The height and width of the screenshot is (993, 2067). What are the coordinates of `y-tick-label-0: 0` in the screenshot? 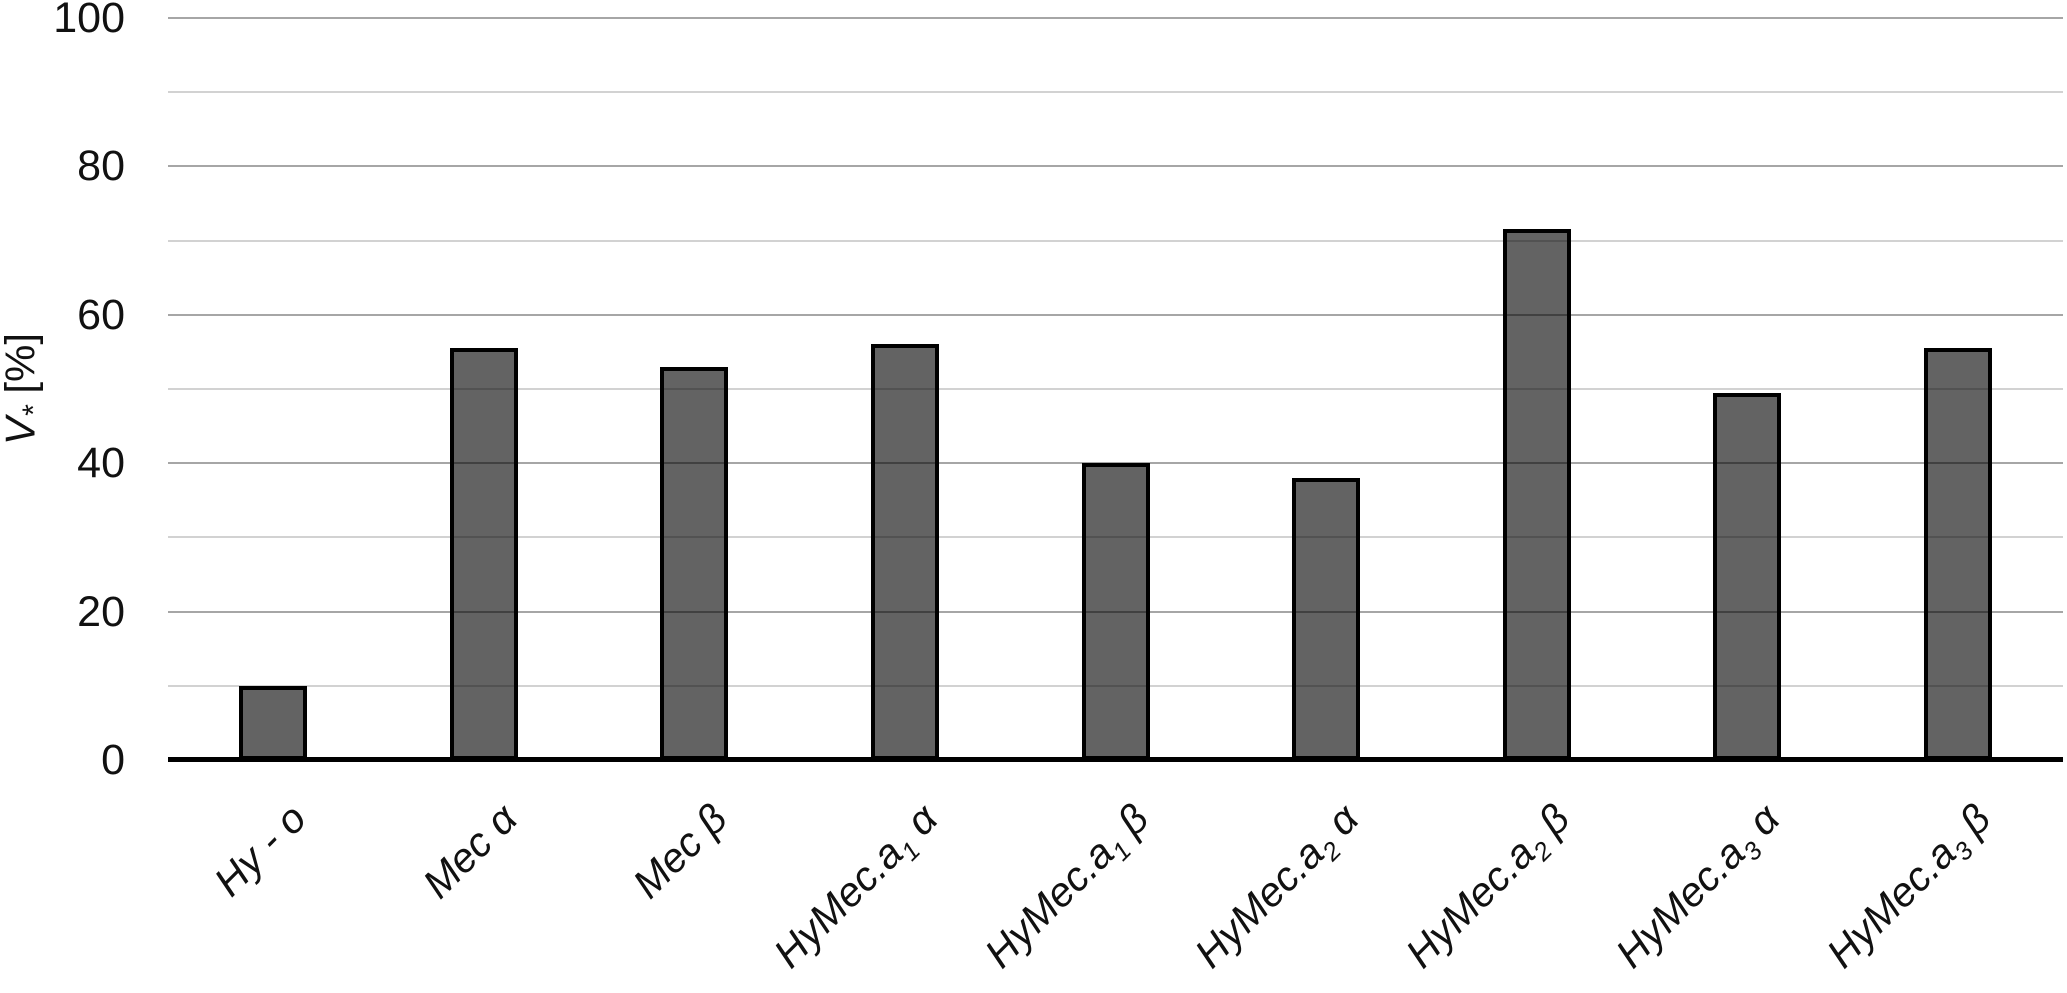 It's located at (113, 760).